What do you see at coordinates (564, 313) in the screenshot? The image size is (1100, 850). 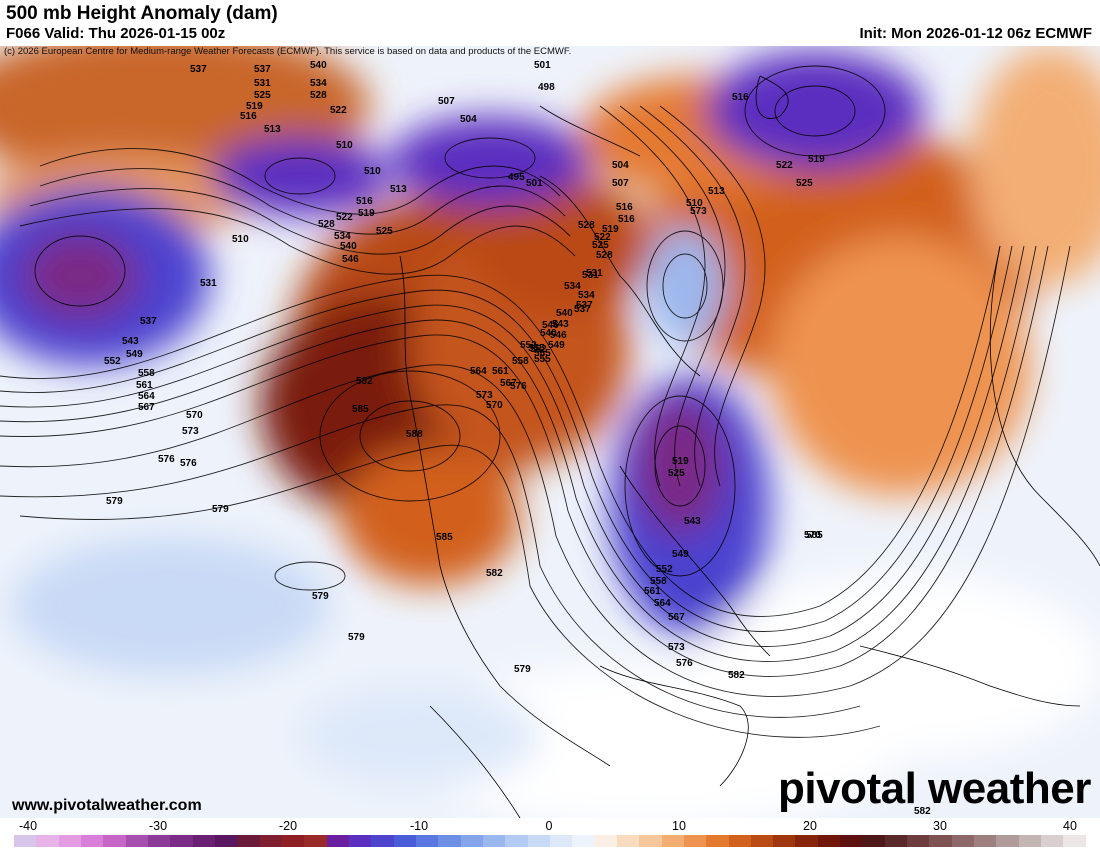 I see `contour-label: 540` at bounding box center [564, 313].